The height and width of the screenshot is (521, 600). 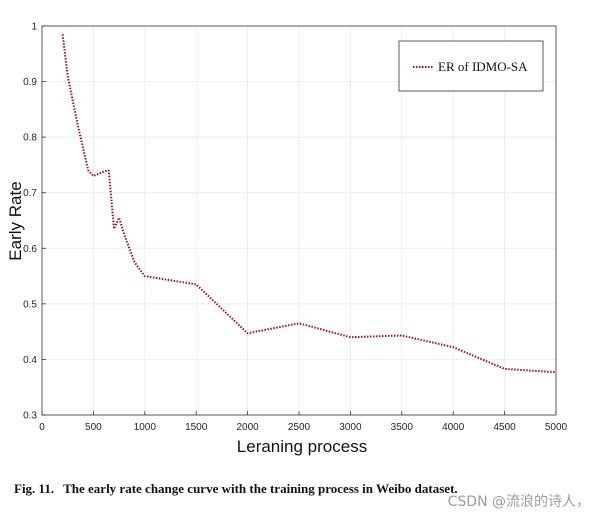 What do you see at coordinates (453, 427) in the screenshot?
I see `x-tick-label: 4000` at bounding box center [453, 427].